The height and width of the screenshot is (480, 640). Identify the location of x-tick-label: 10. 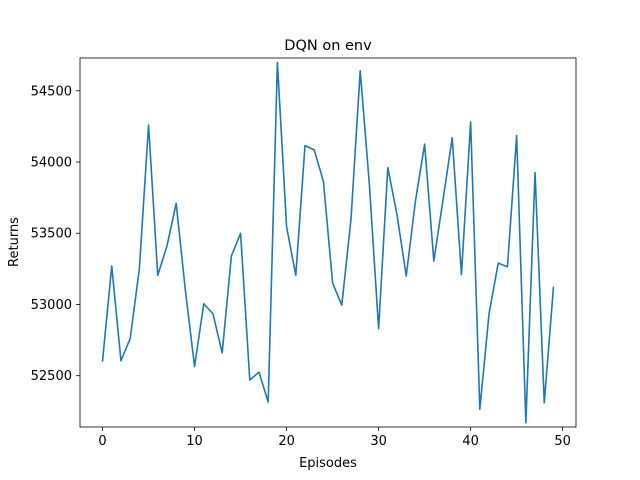
(194, 441).